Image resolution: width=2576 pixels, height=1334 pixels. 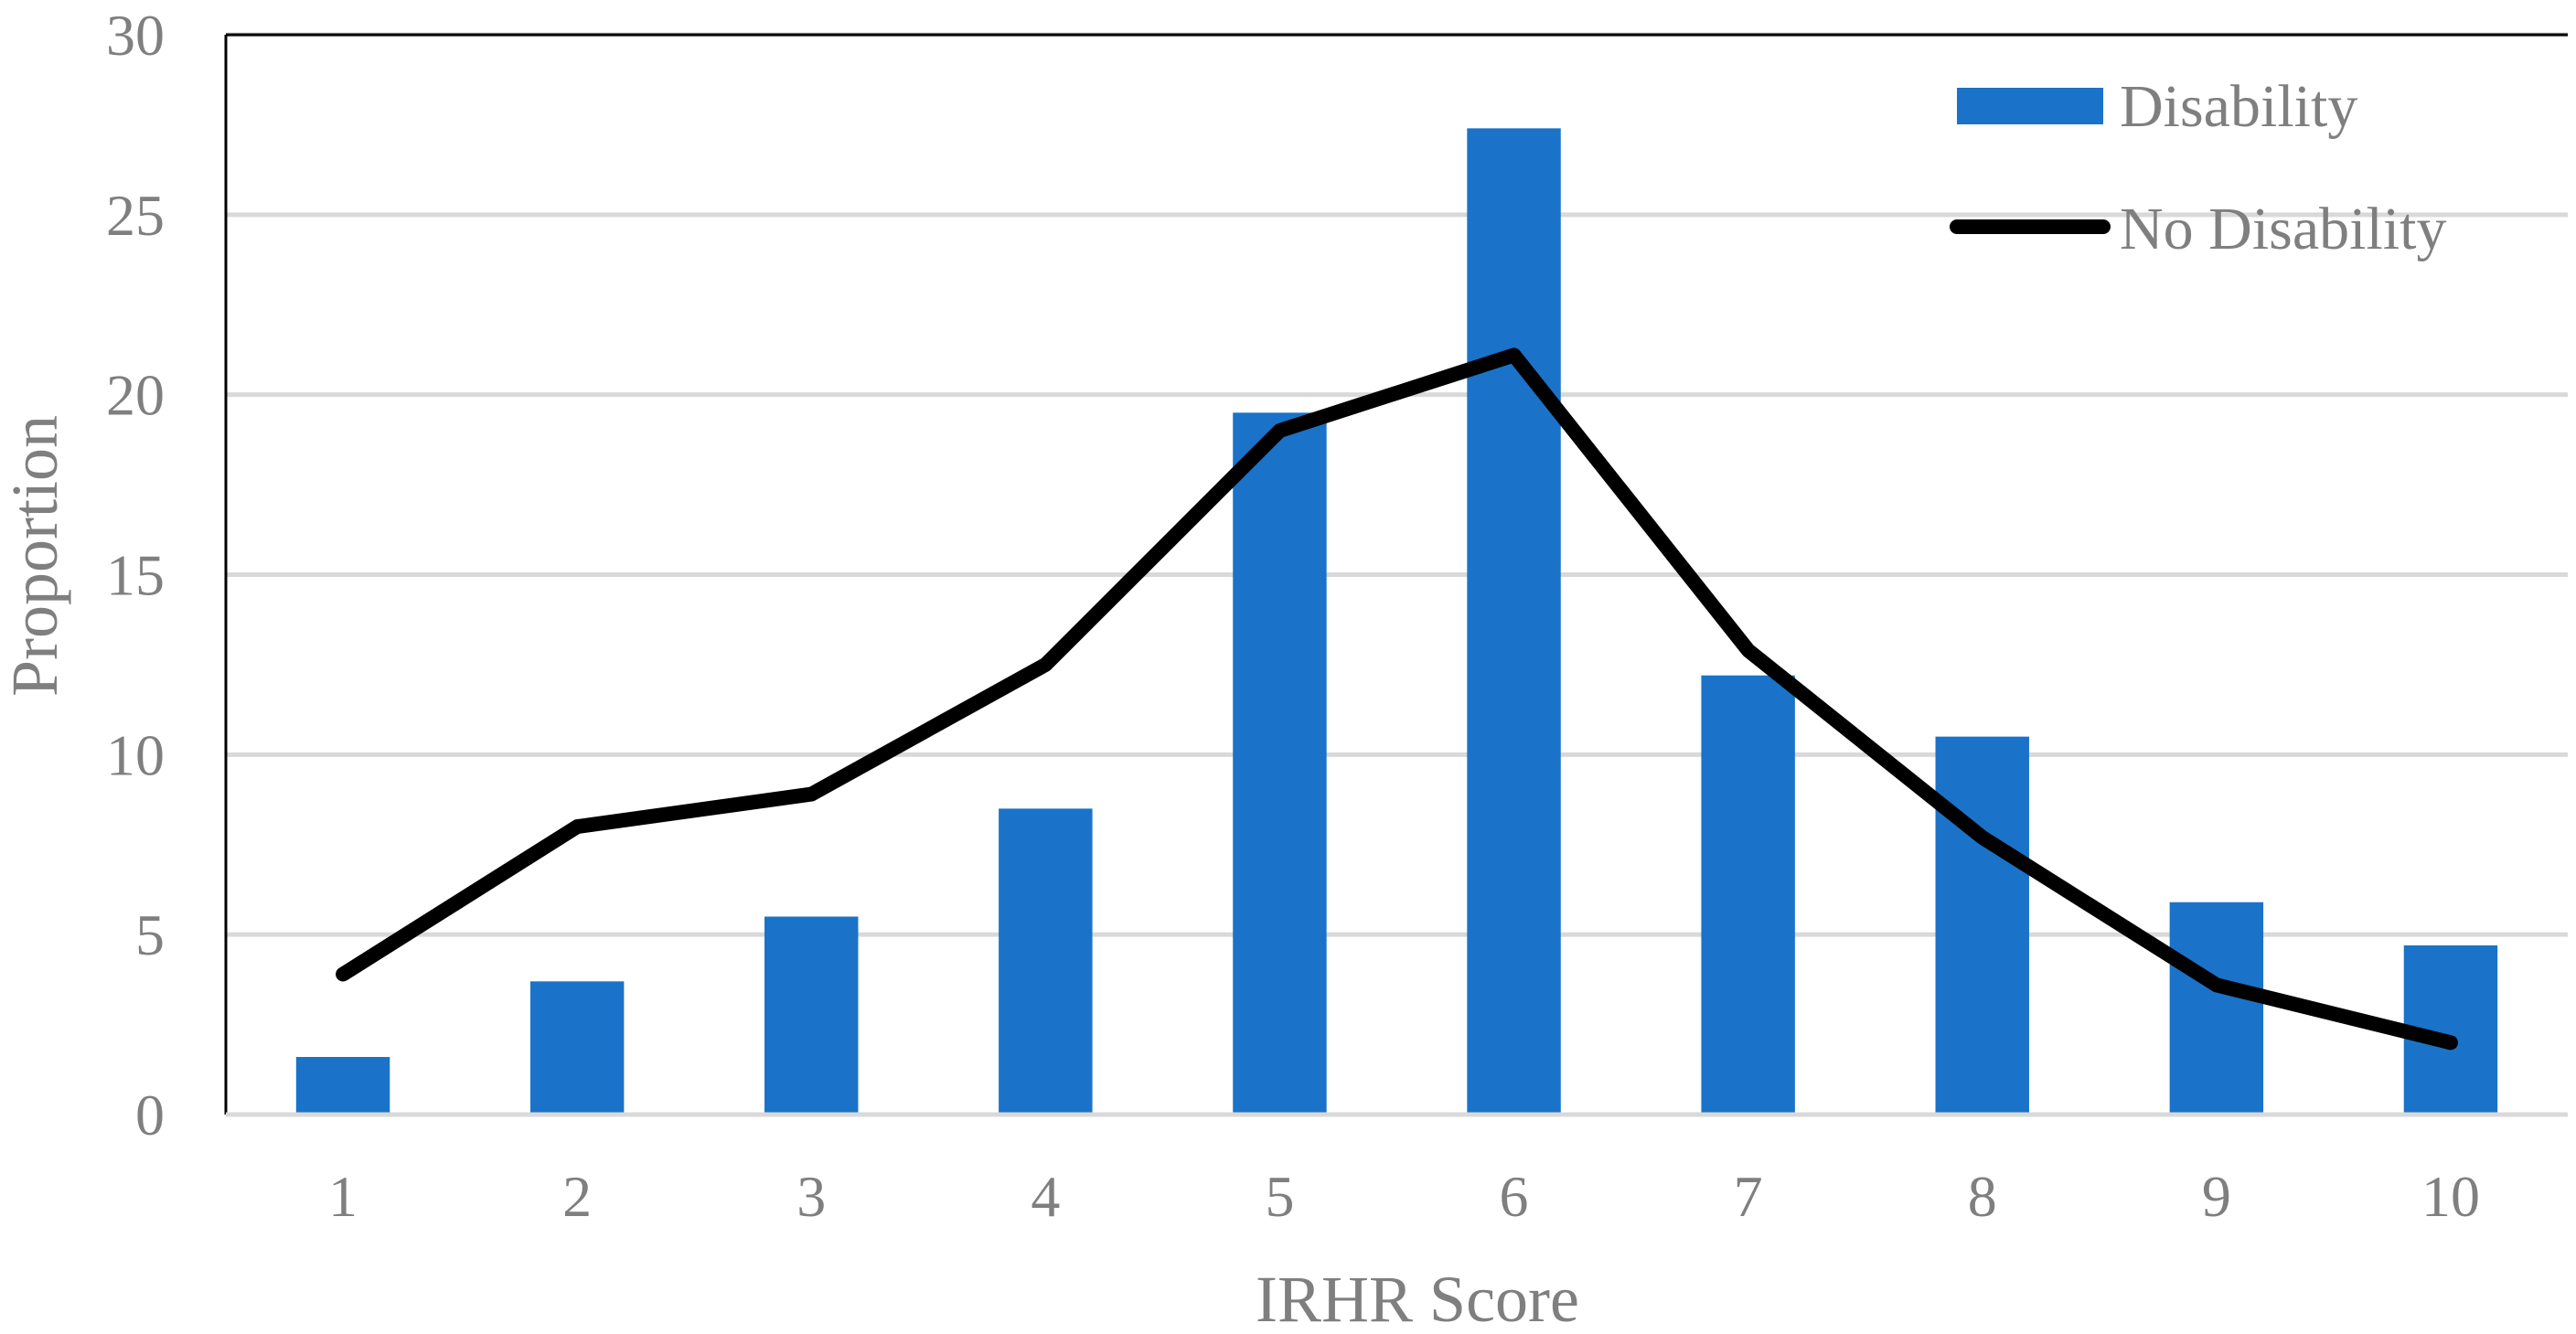 I want to click on y-tick-label: 5, so click(x=150, y=934).